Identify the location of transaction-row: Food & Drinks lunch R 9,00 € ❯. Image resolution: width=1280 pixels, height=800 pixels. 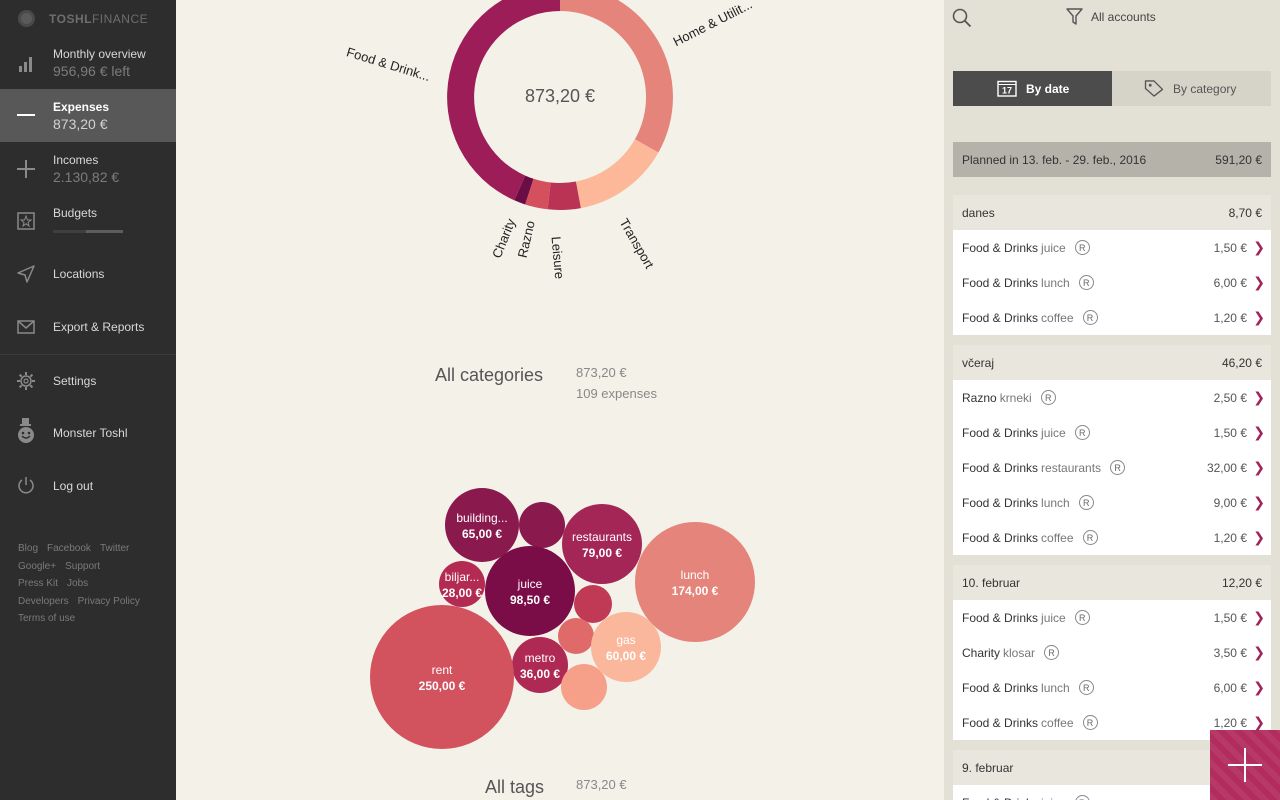
(1112, 502).